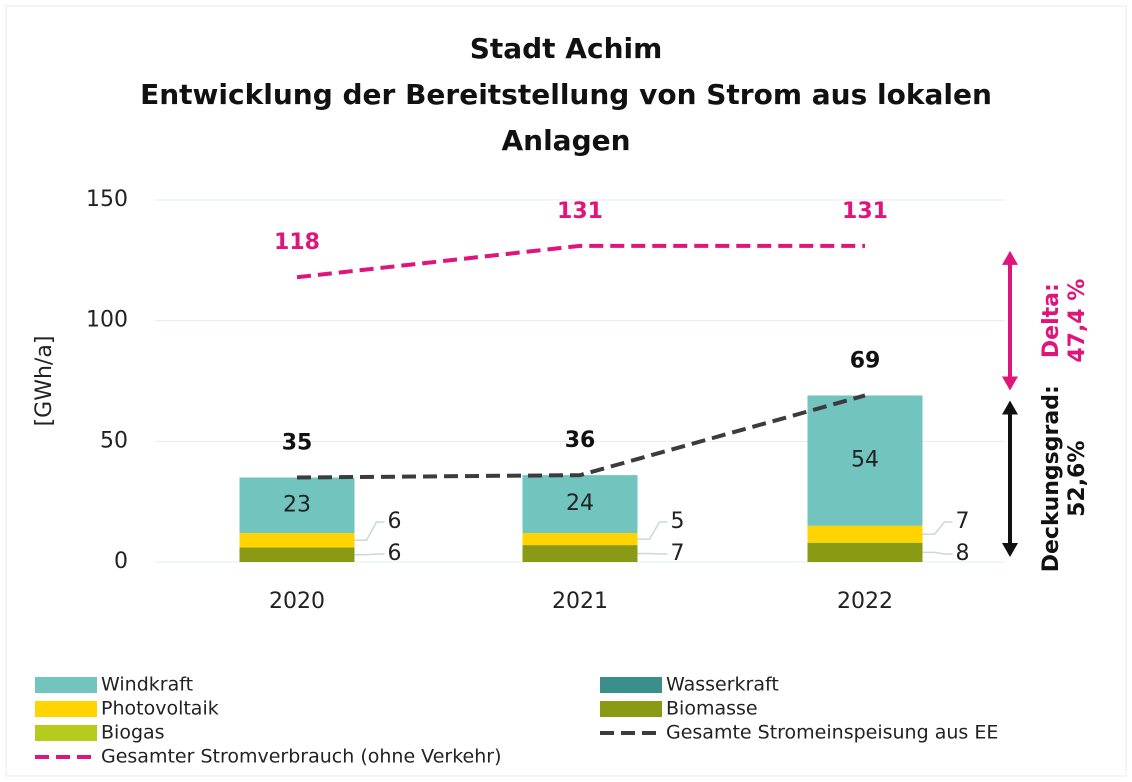 The width and height of the screenshot is (1132, 782). Describe the element at coordinates (865, 360) in the screenshot. I see `line-label: 69` at that location.